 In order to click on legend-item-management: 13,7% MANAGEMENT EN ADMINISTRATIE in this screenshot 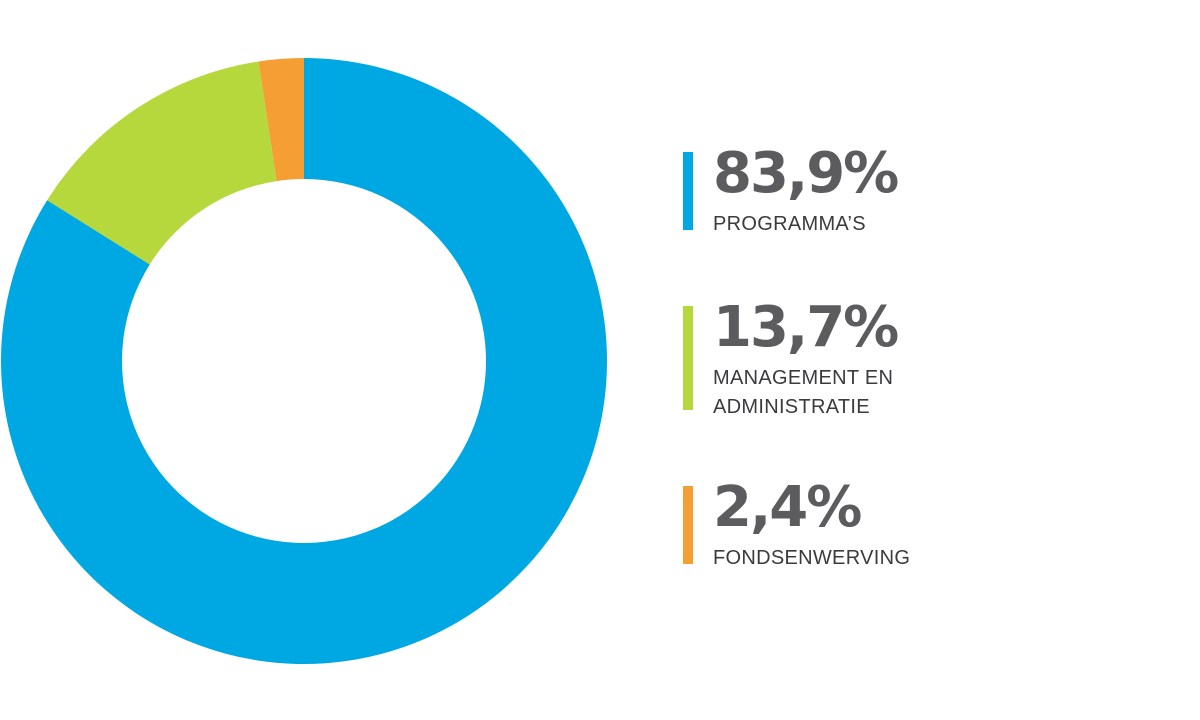, I will do `click(933, 356)`.